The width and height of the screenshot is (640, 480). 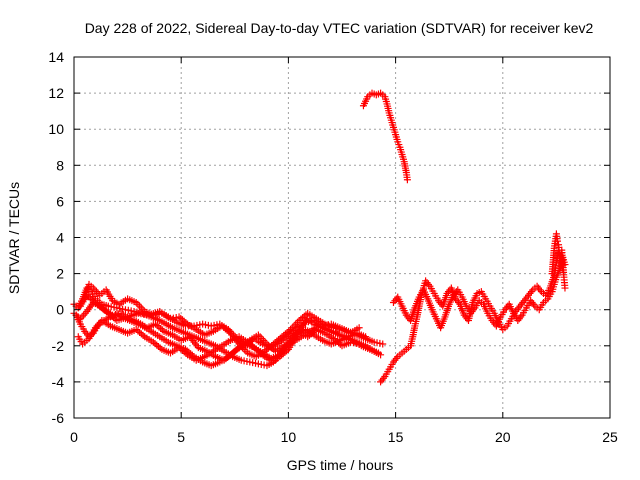 I want to click on x-tick-label: 10, so click(x=289, y=437).